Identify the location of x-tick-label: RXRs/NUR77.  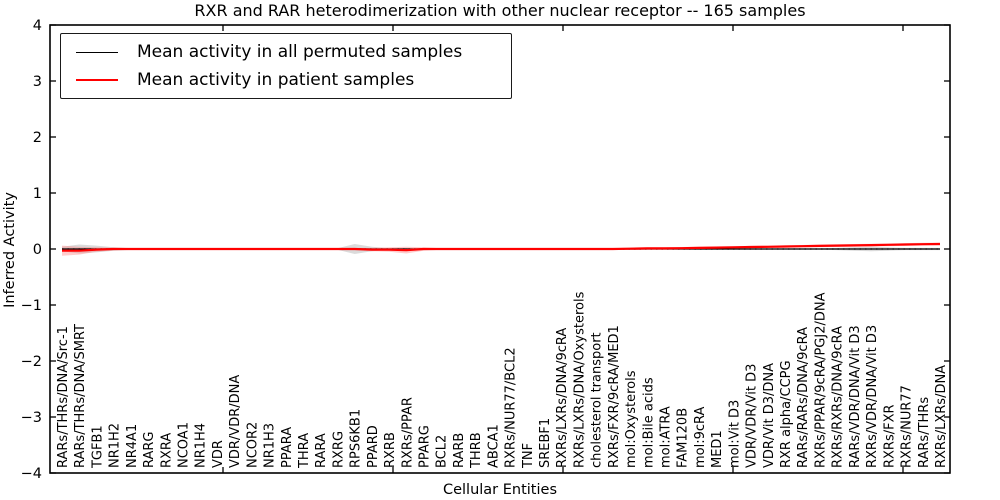
(907, 426).